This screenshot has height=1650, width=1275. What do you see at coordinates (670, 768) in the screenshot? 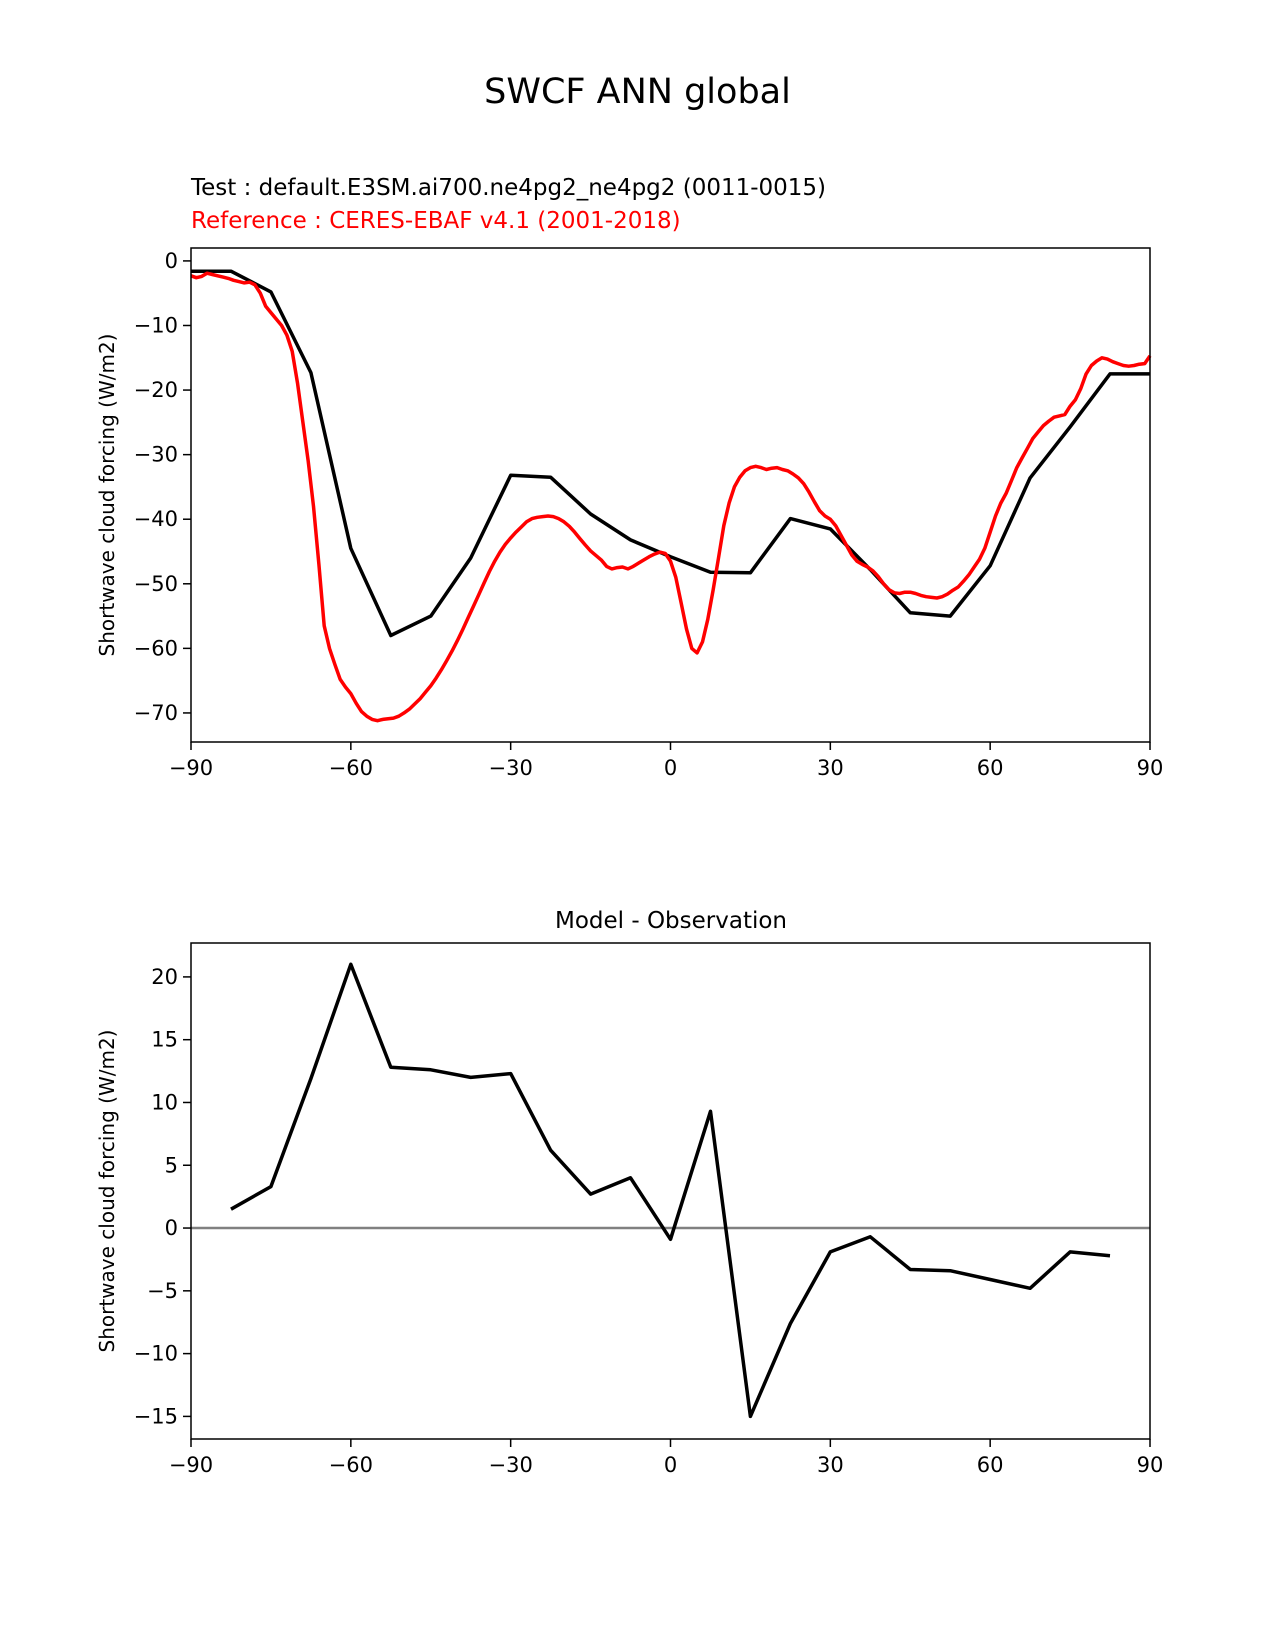
I see `panel1-xtick-label: 0` at bounding box center [670, 768].